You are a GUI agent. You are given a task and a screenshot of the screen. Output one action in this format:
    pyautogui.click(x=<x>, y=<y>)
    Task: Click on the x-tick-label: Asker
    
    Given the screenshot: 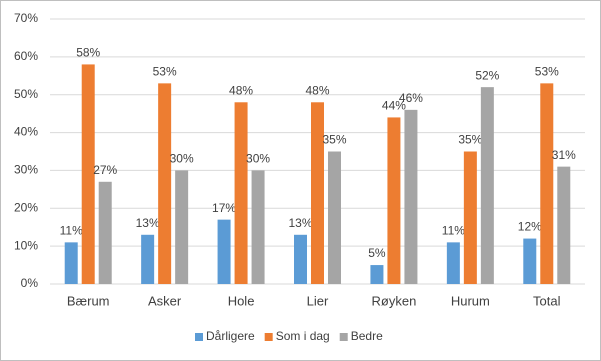 What is the action you would take?
    pyautogui.click(x=165, y=300)
    